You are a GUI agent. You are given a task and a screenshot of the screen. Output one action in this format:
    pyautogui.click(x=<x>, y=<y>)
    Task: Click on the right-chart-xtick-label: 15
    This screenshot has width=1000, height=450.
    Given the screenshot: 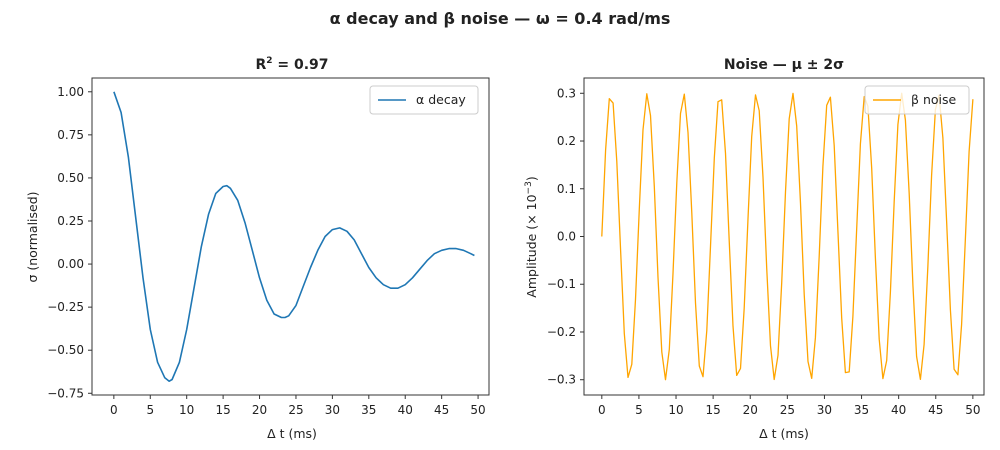 What is the action you would take?
    pyautogui.click(x=712, y=410)
    